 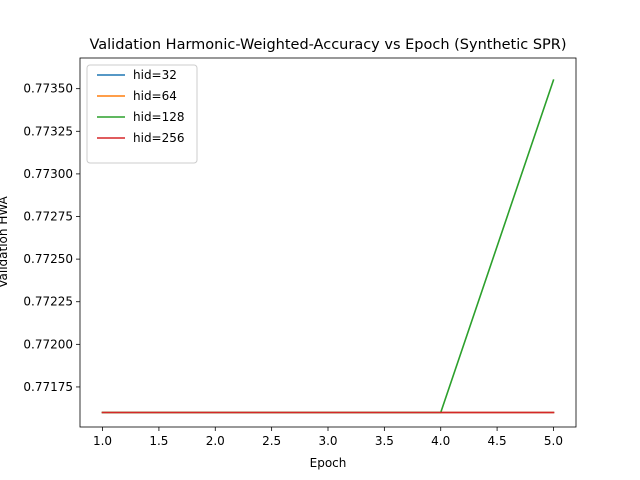 I want to click on x-axis: 1.0 1.5 2.0 2.5 3.0 3.5 4.0 4.5 5.0, so click(x=328, y=437).